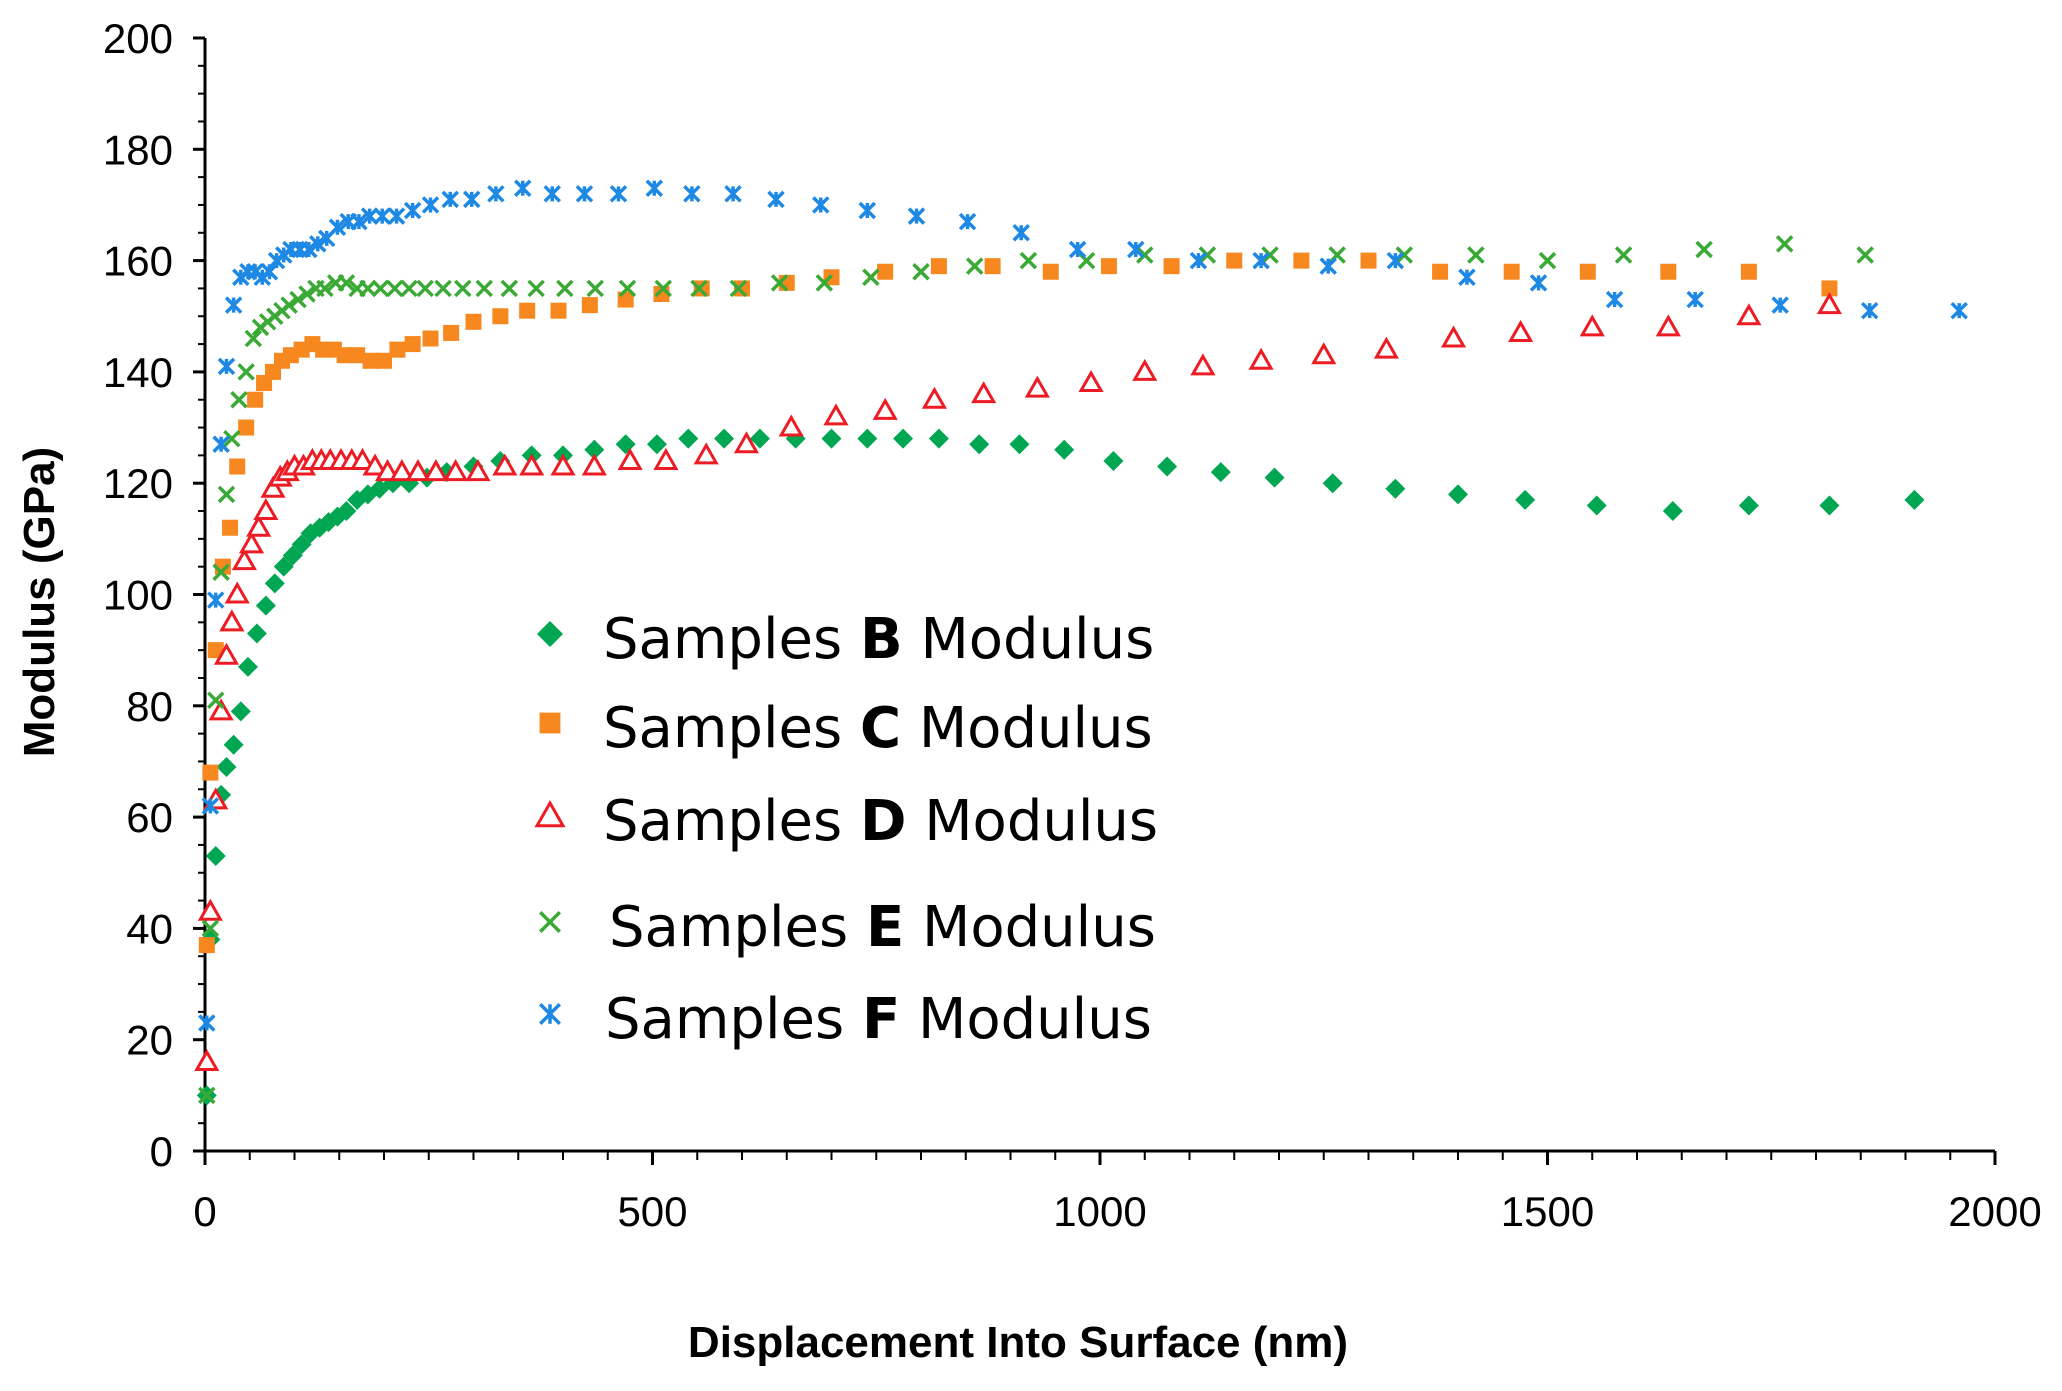 This screenshot has width=2062, height=1391. What do you see at coordinates (883, 821) in the screenshot?
I see `legend-label-sample: D` at bounding box center [883, 821].